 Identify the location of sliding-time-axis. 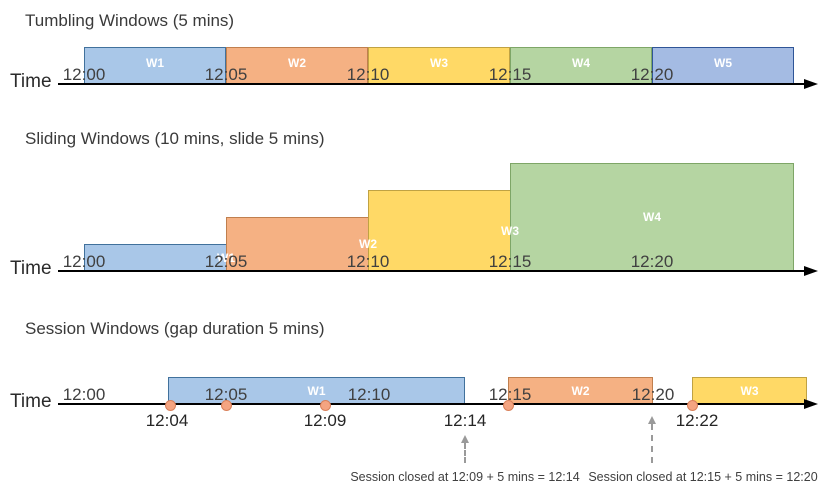
(438, 271).